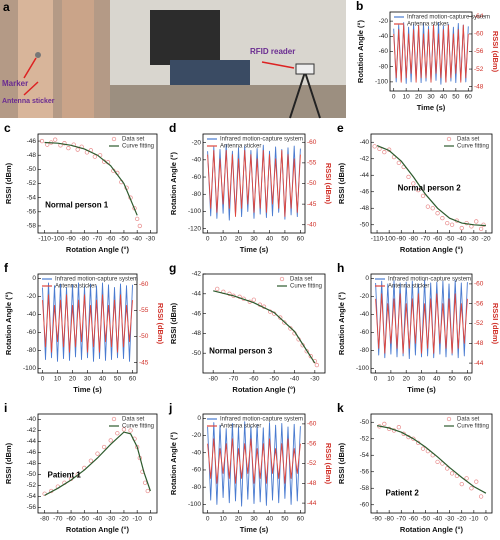 This screenshot has height=540, width=500. I want to click on x-tick-label: 40, so click(437, 379).